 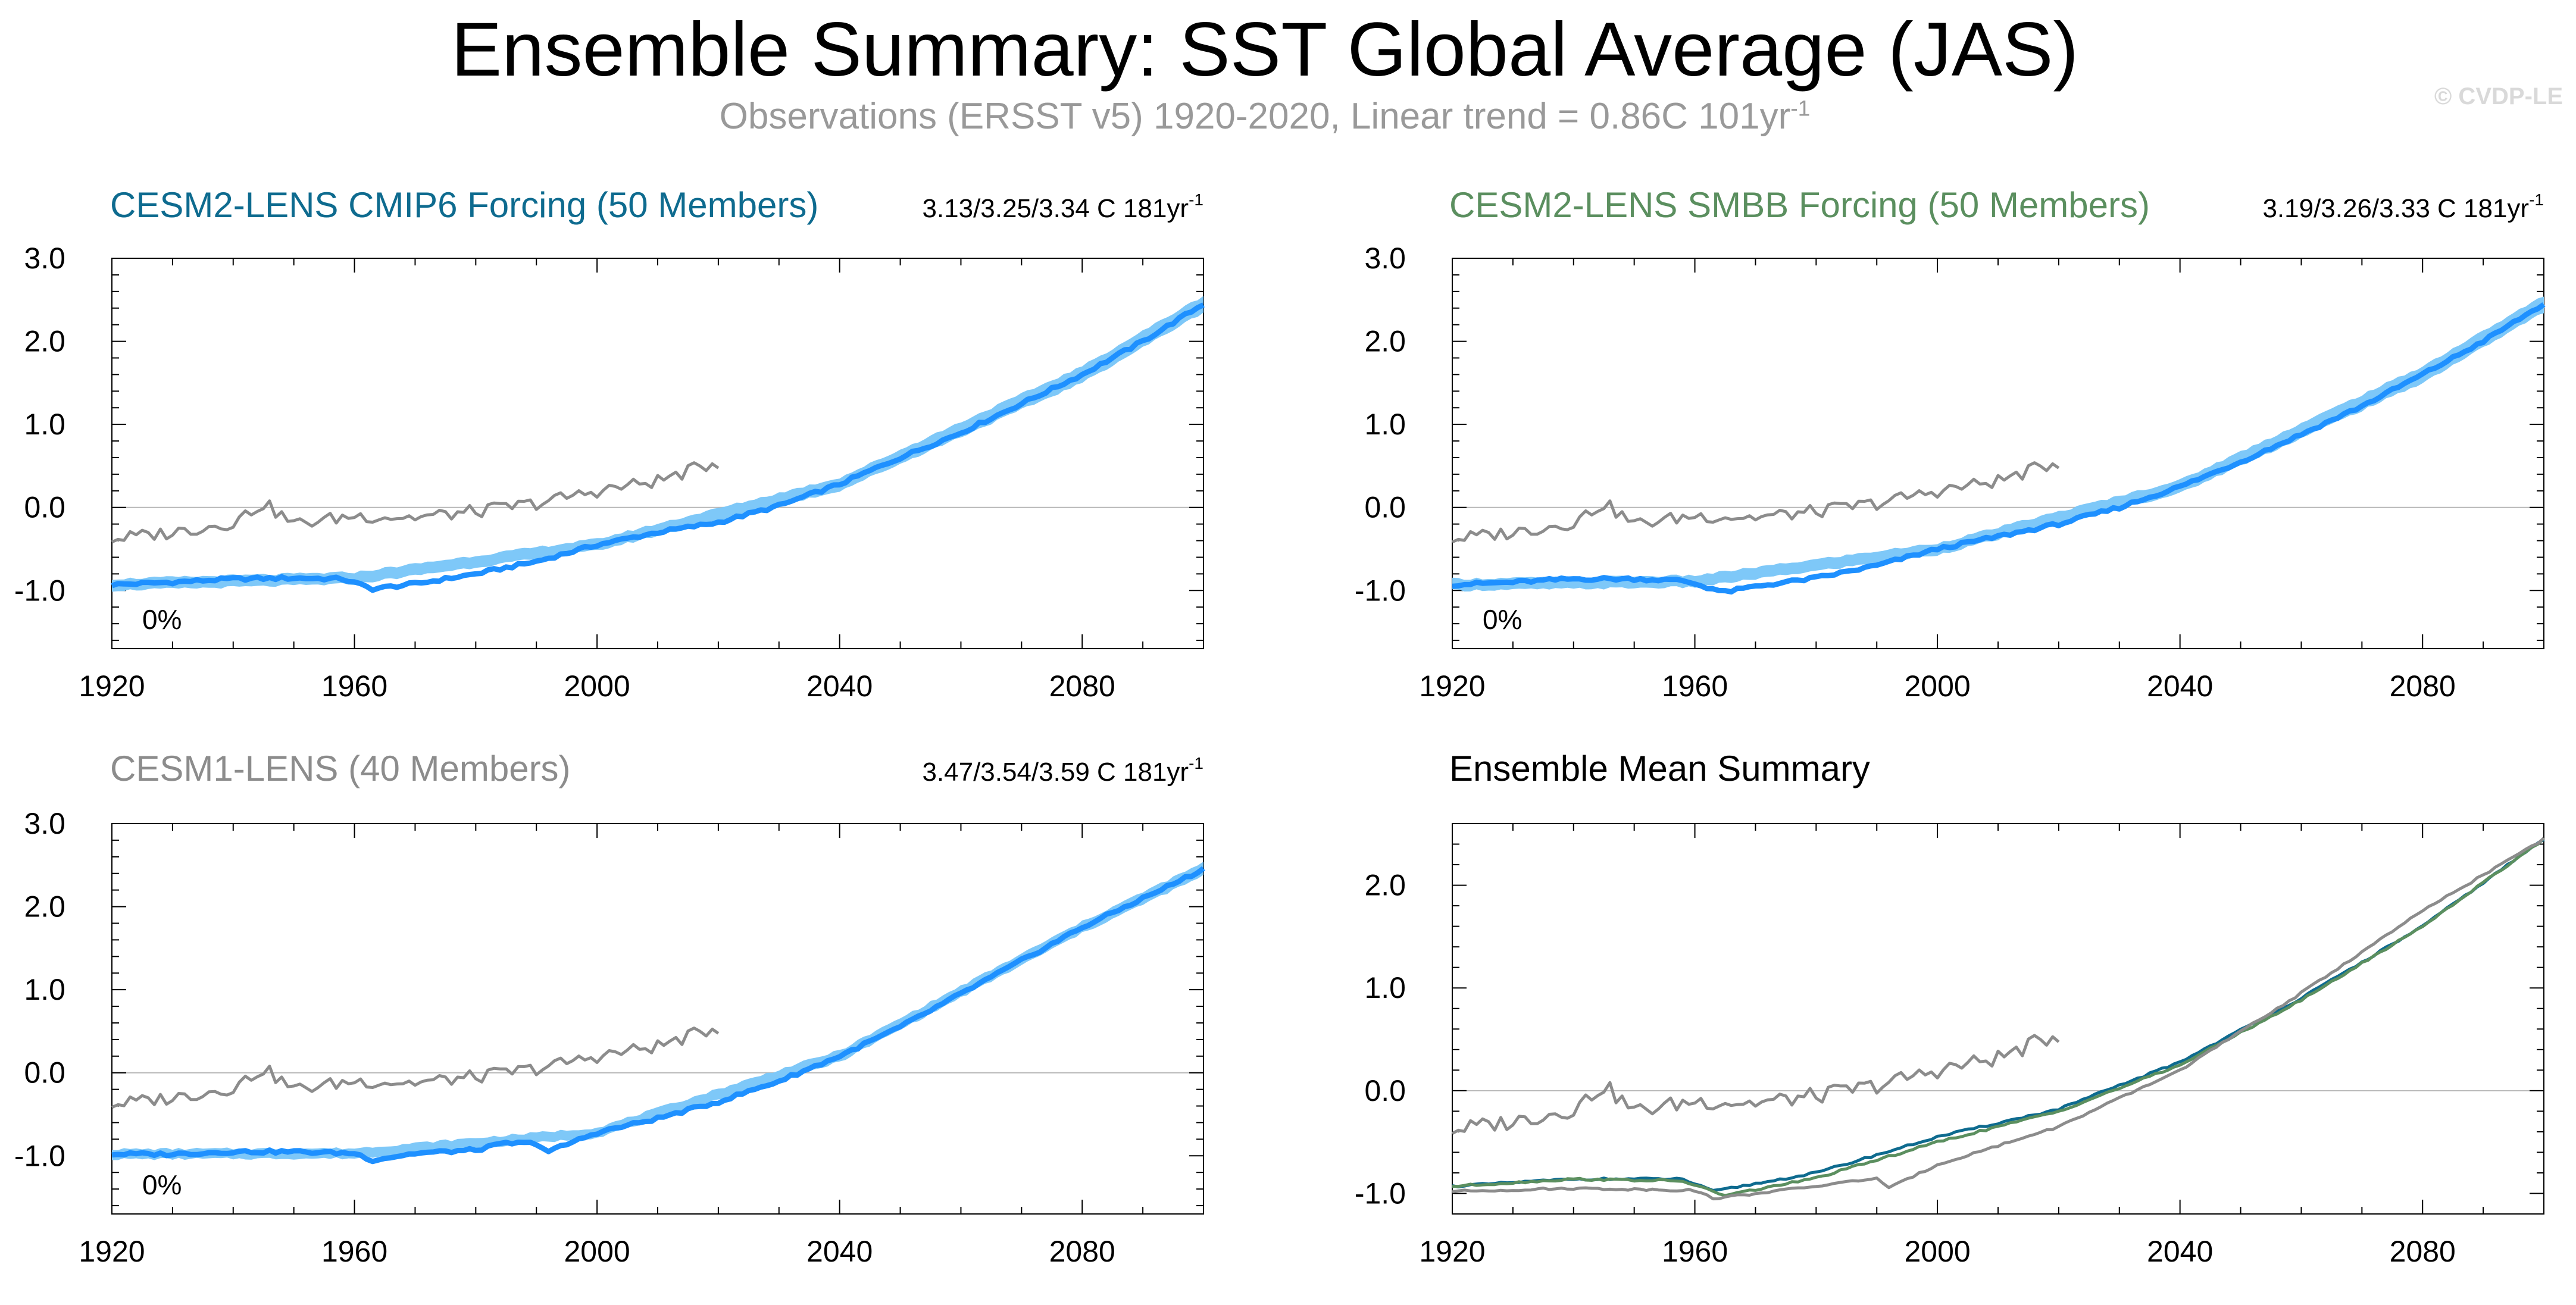 I want to click on panel-title: CESM2-LENS SMBB Forcing (50 Members), so click(x=1799, y=205).